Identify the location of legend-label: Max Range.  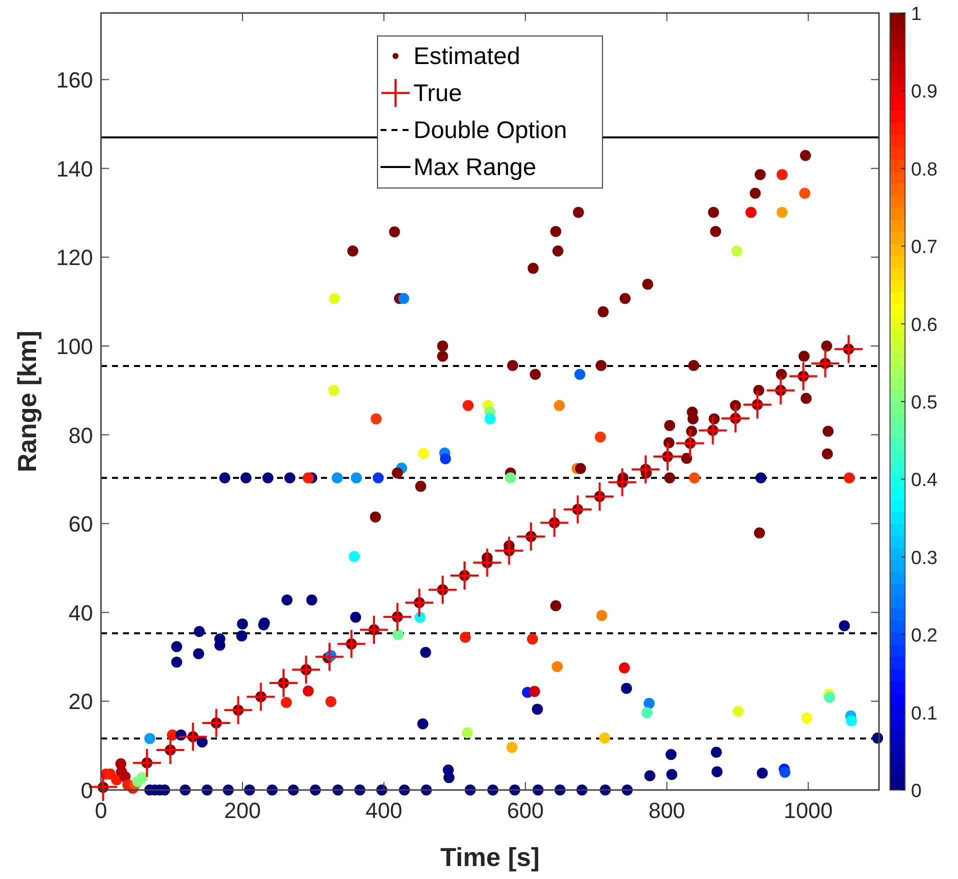
(475, 167).